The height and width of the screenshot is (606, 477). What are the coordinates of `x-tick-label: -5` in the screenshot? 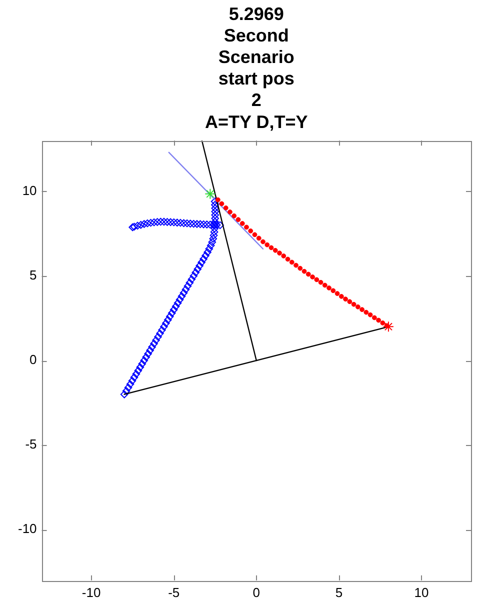 It's located at (174, 592).